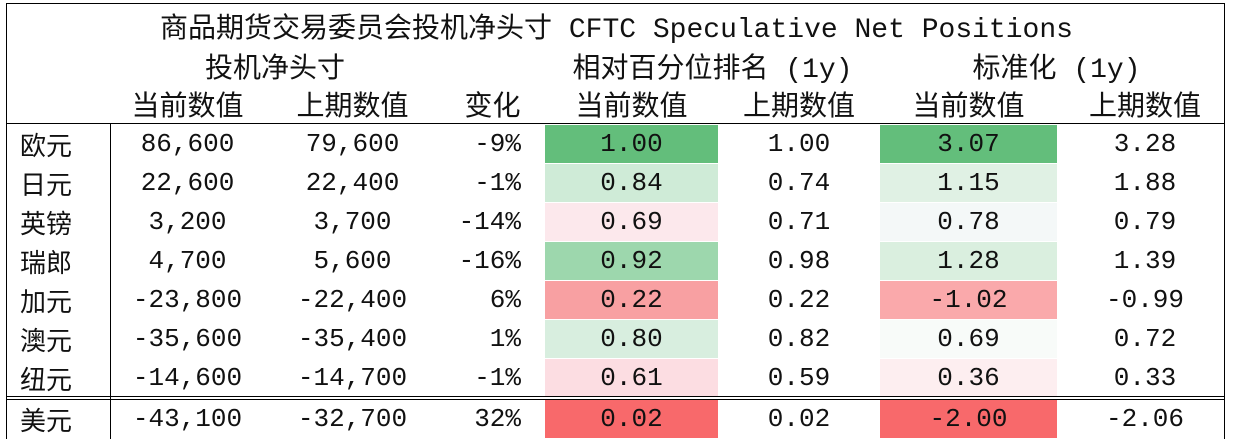 The width and height of the screenshot is (1233, 439). Describe the element at coordinates (352, 144) in the screenshot. I see `table-cell: 79,600` at that location.